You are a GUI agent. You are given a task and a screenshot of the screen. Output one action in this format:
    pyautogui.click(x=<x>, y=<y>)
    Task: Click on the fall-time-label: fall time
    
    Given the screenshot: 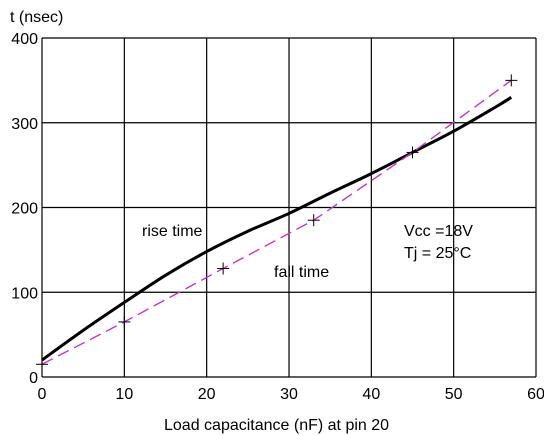 What is the action you would take?
    pyautogui.click(x=301, y=272)
    